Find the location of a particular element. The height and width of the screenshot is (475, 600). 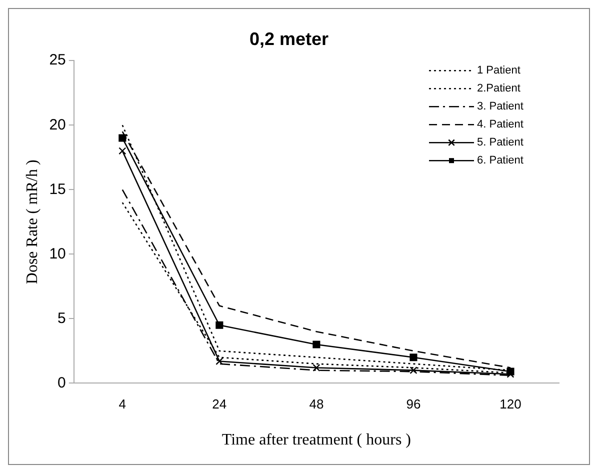

x-tick-label: 4 is located at coordinates (122, 404).